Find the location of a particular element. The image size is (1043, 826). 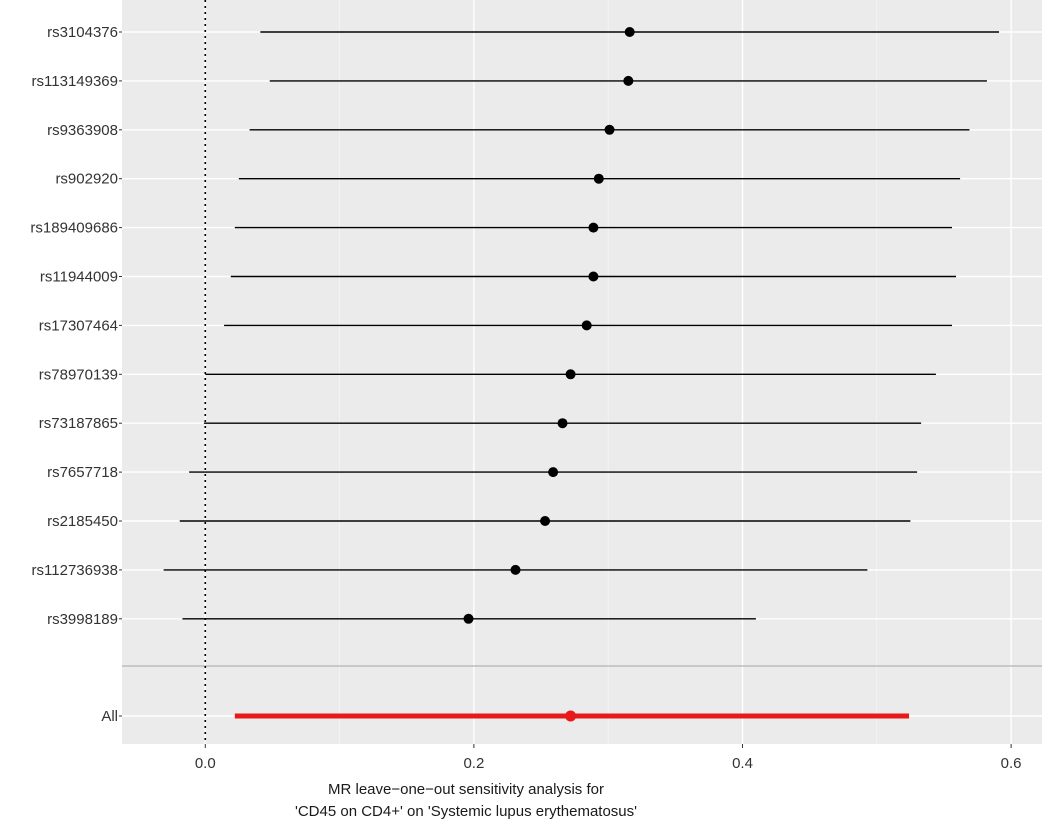

y-label-rs2185450: rs2185450 is located at coordinates (82, 521).